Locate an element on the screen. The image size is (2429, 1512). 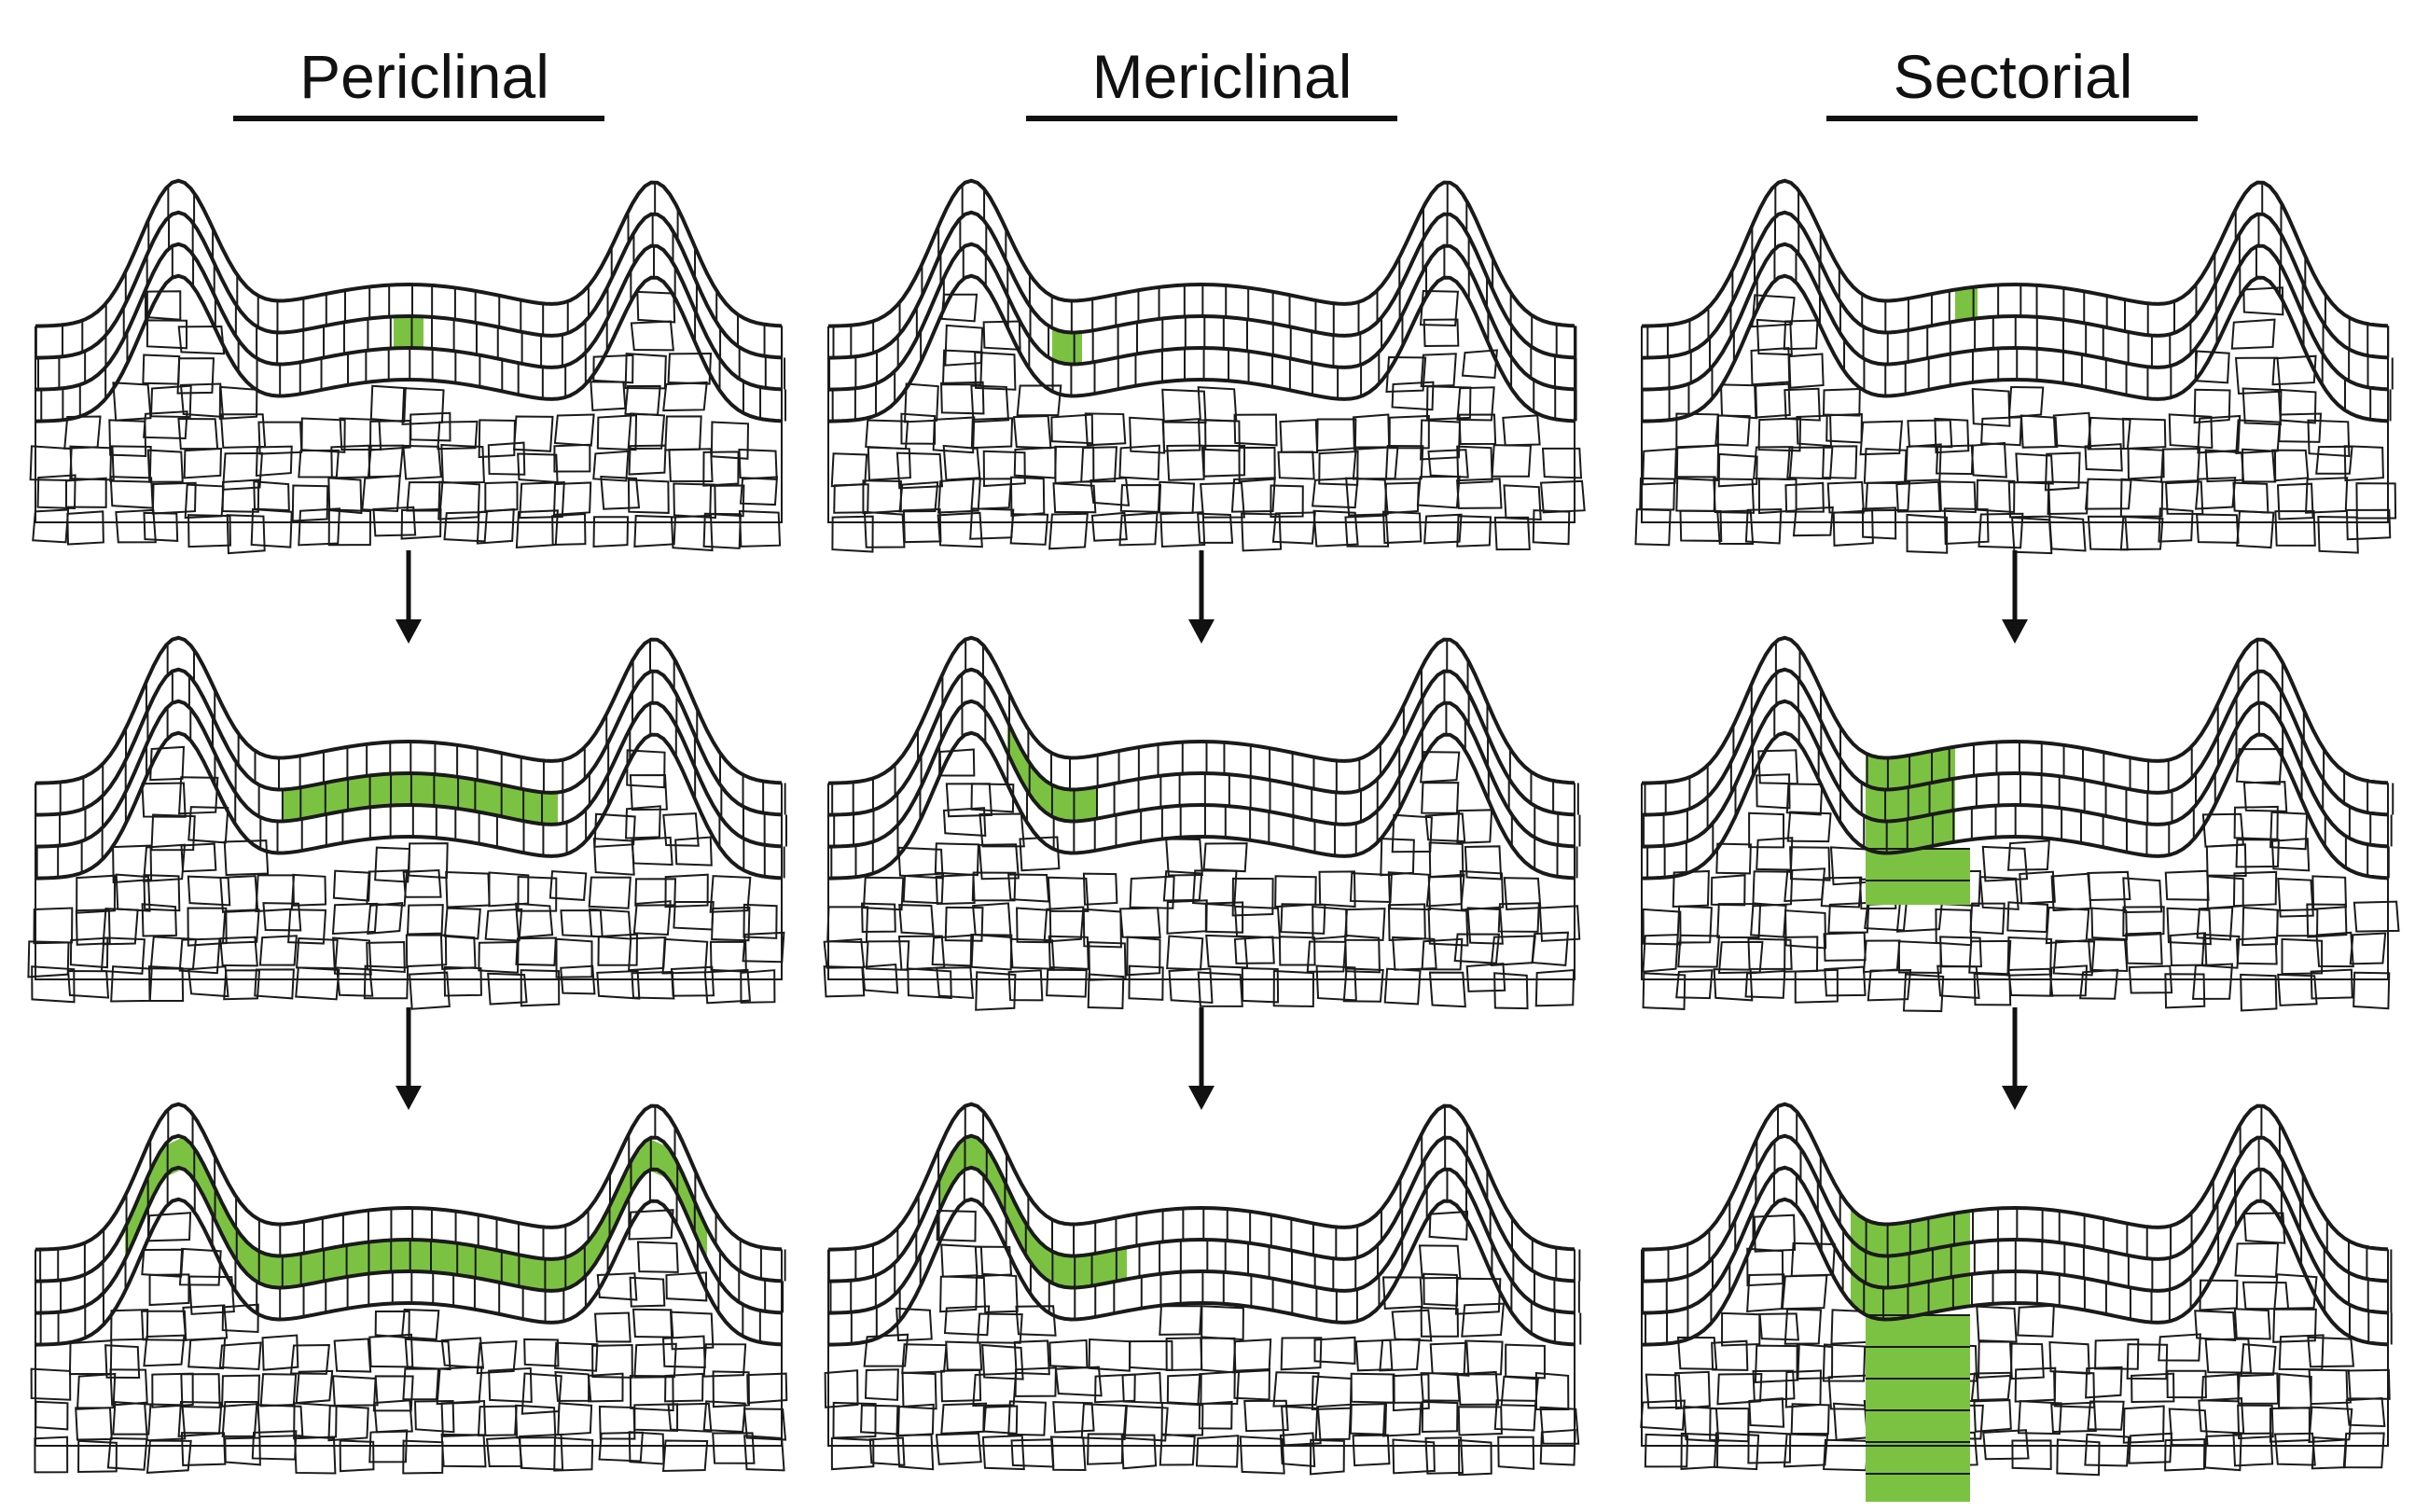
panel-edge is located at coordinates (409, 1348).